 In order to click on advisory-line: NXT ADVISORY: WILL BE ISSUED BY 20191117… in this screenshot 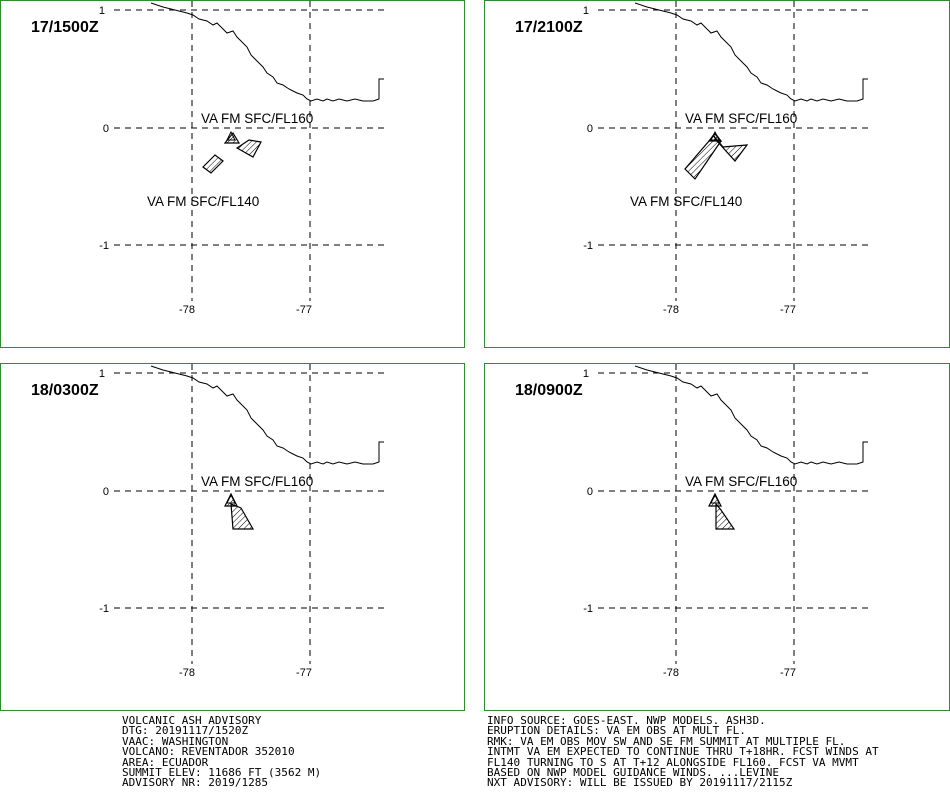, I will do `click(640, 783)`.